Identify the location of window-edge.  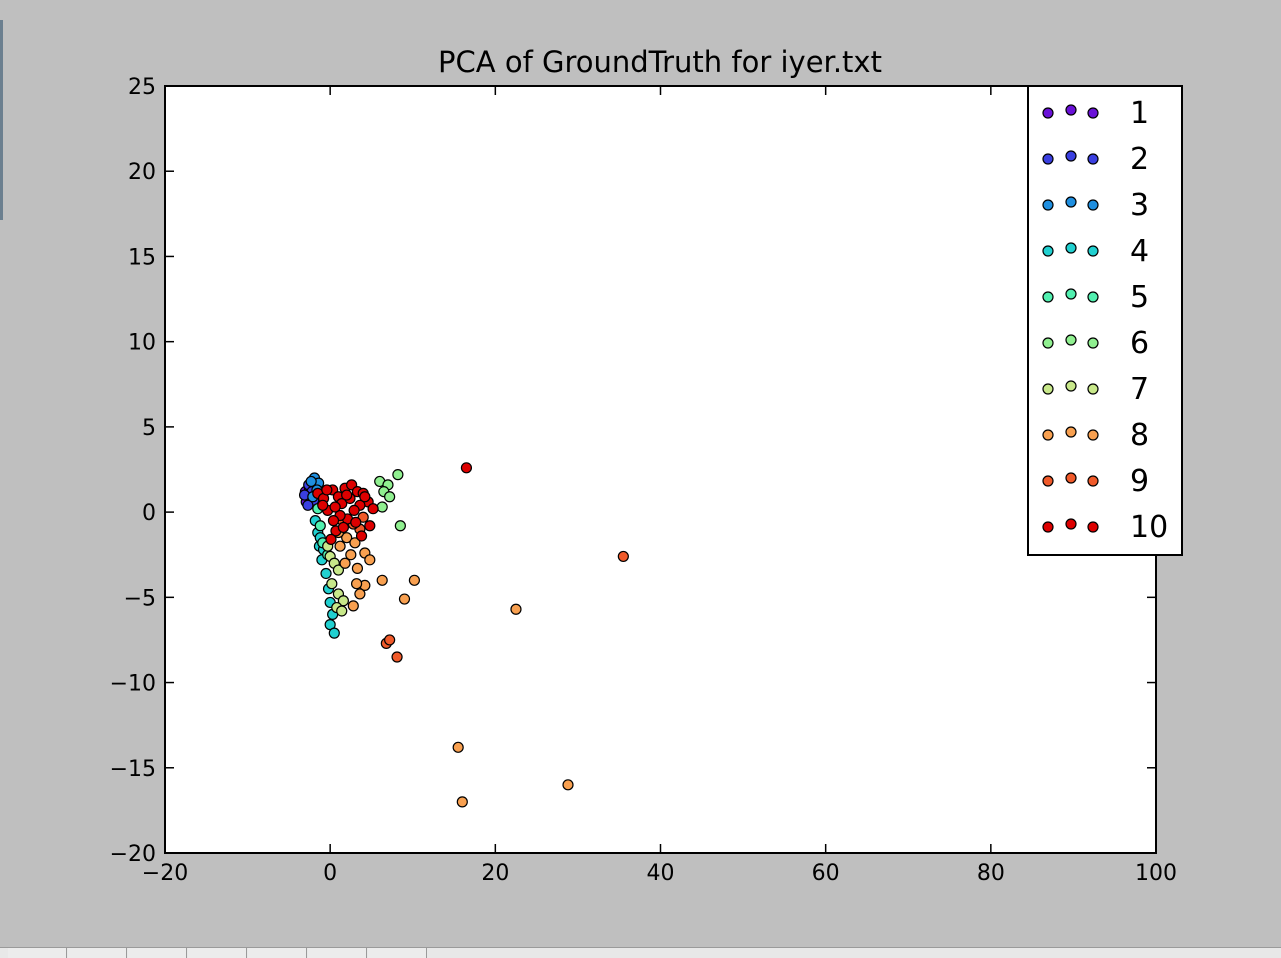
(1, 120).